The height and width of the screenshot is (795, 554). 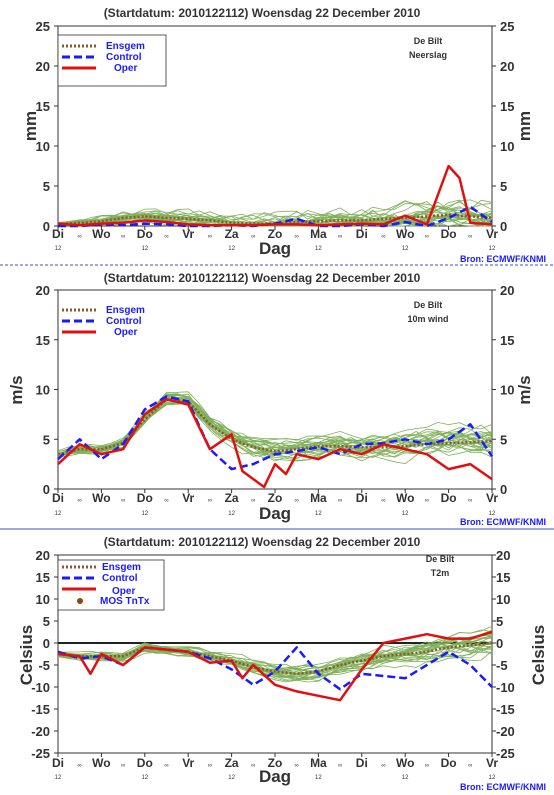 I want to click on p2-day-label-9: Do, so click(x=449, y=498).